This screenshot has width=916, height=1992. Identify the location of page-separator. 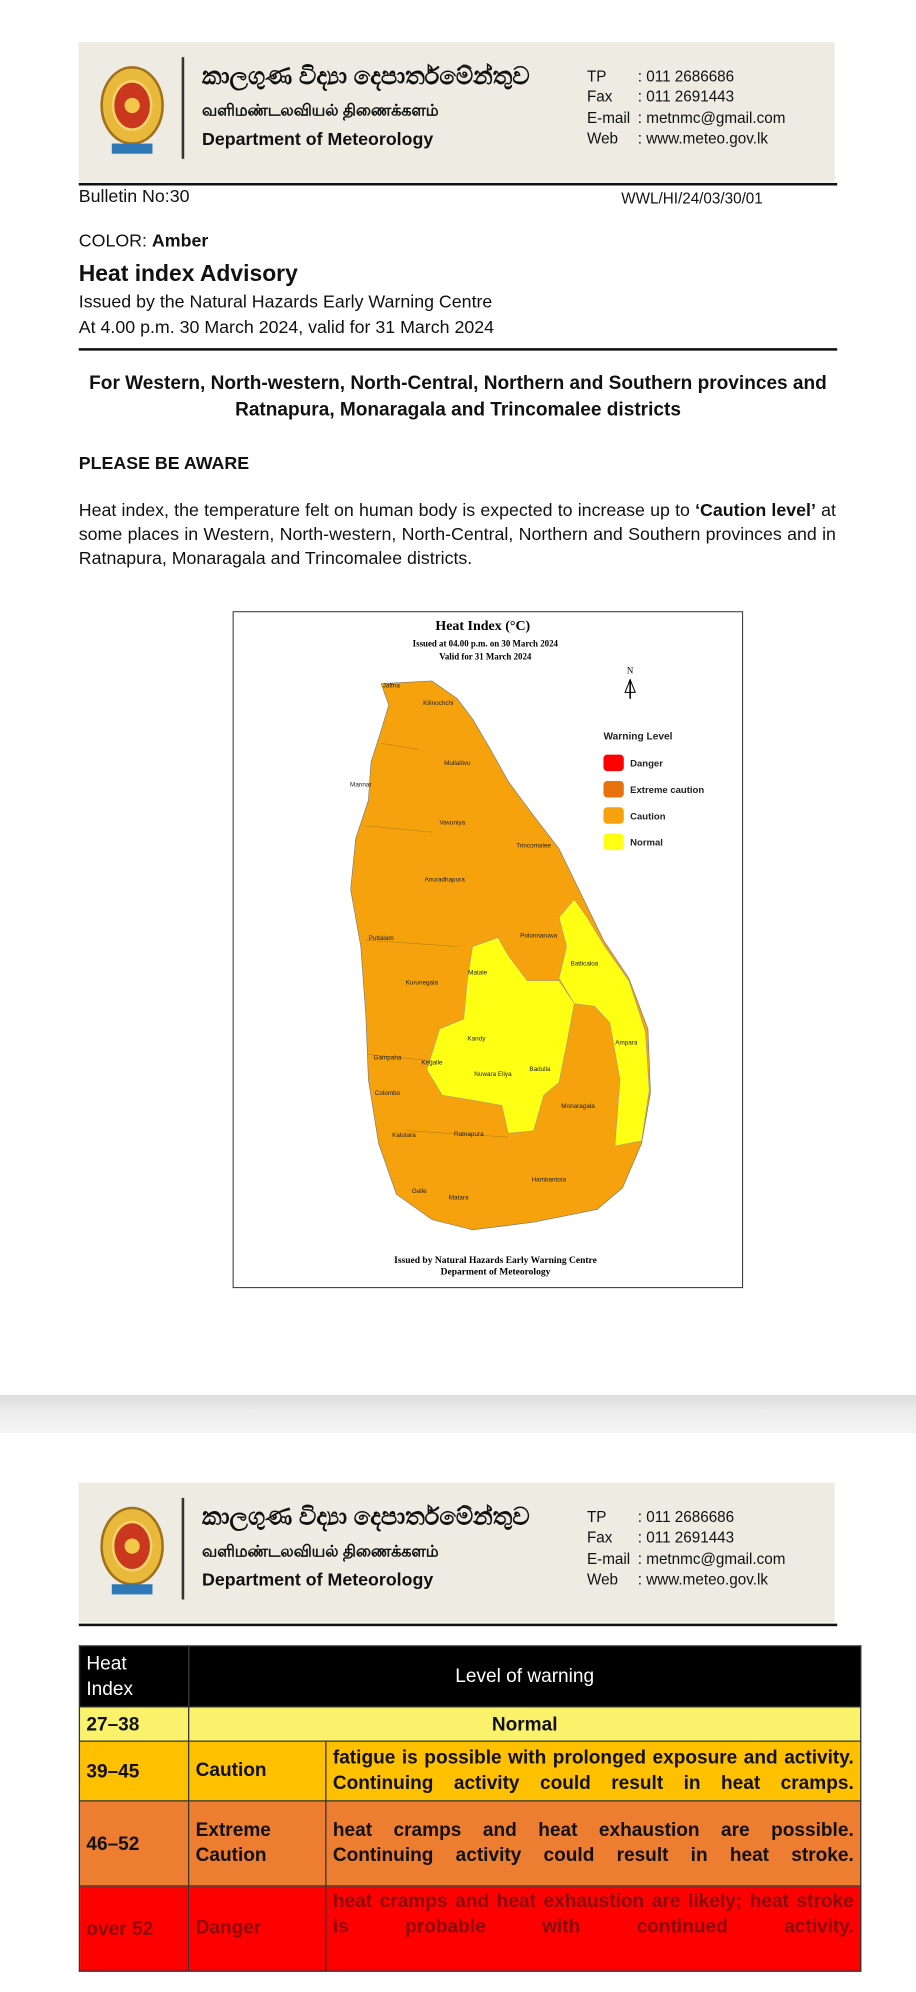
(458, 1414).